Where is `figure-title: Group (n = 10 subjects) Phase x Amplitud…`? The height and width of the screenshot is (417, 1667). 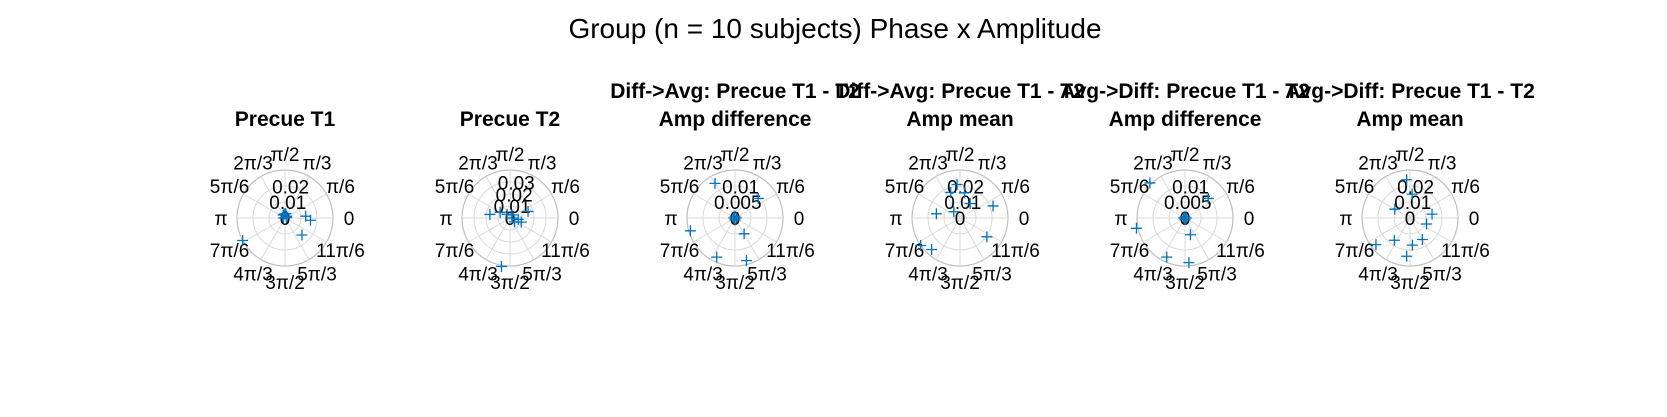 figure-title: Group (n = 10 subjects) Phase x Amplitud… is located at coordinates (834, 28).